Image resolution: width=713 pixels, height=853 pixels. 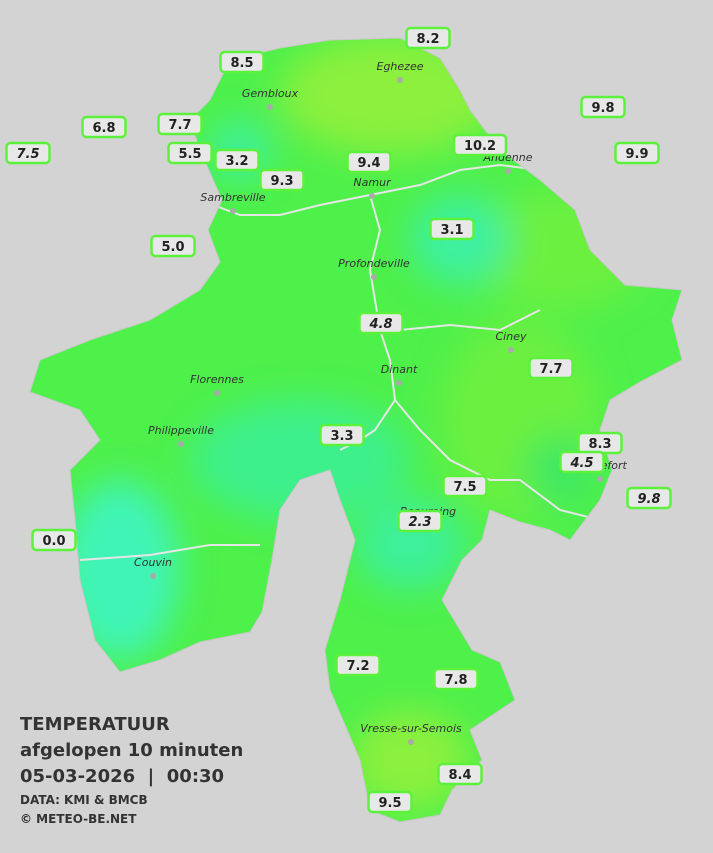 I want to click on legend-credit: © METEO-BE.NET, so click(x=78, y=819).